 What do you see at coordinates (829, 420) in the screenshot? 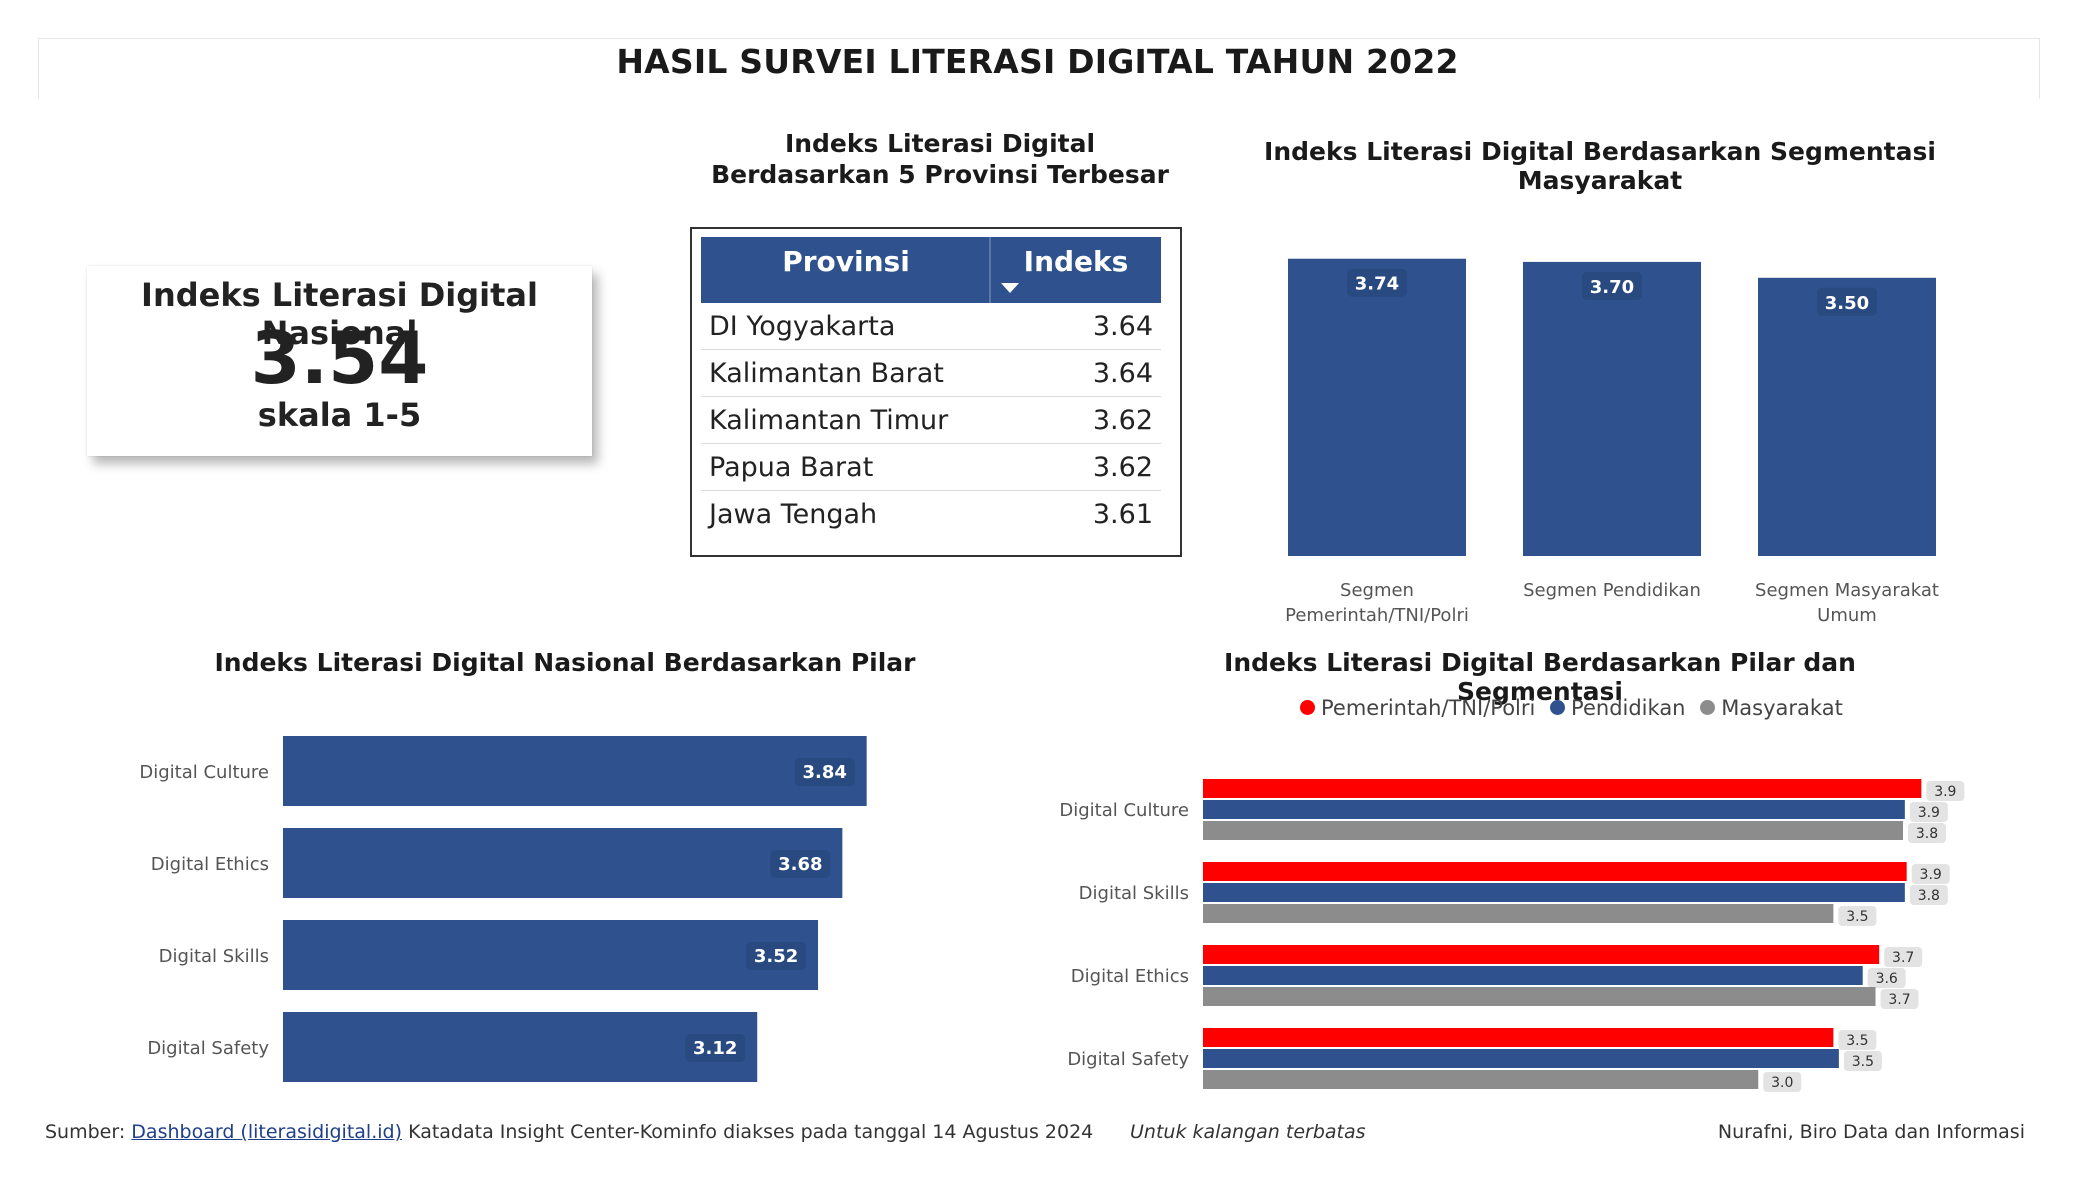
I see `province-name: Kalimantan Timur` at bounding box center [829, 420].